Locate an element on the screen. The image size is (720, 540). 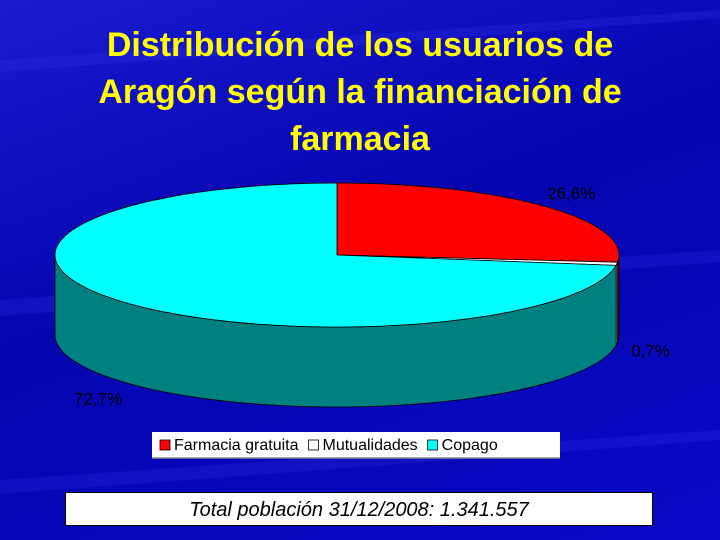
data-label: 72,7% is located at coordinates (98, 398).